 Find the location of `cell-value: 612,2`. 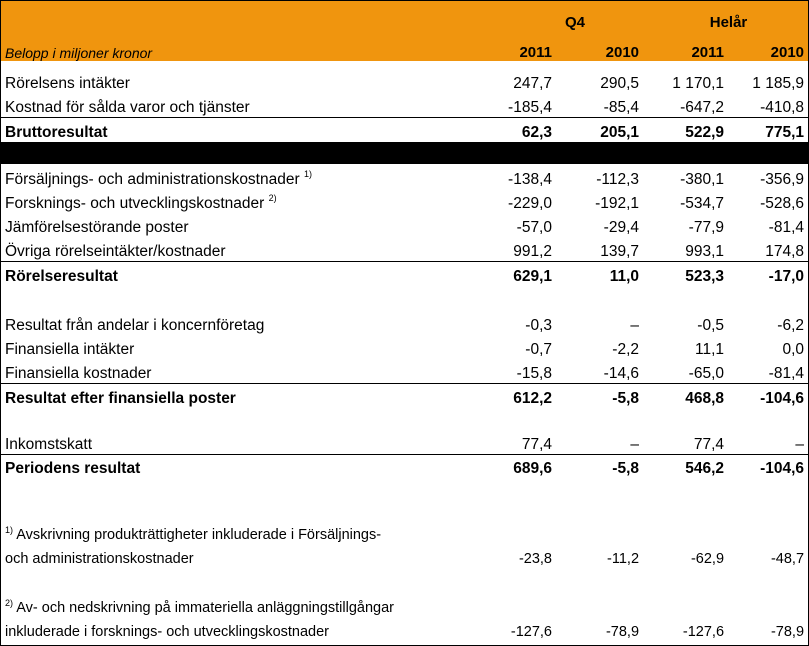

cell-value: 612,2 is located at coordinates (513, 395).